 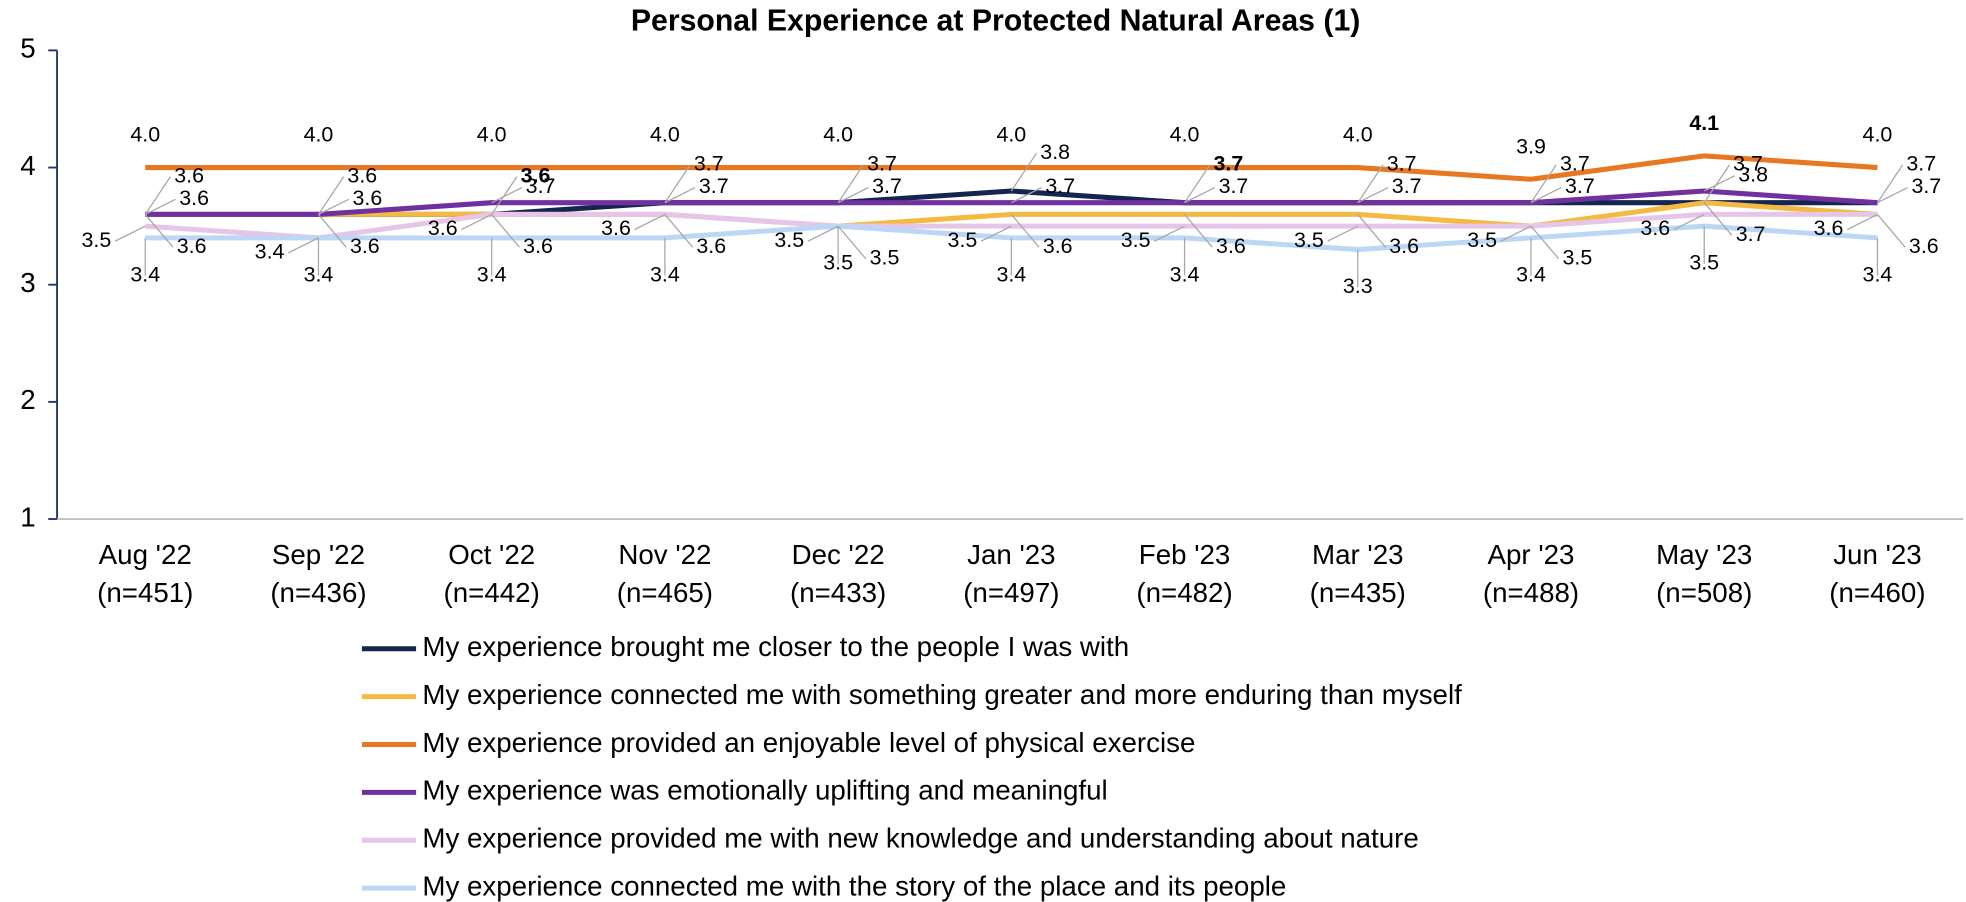 What do you see at coordinates (1055, 152) in the screenshot?
I see `data-label: 3.8` at bounding box center [1055, 152].